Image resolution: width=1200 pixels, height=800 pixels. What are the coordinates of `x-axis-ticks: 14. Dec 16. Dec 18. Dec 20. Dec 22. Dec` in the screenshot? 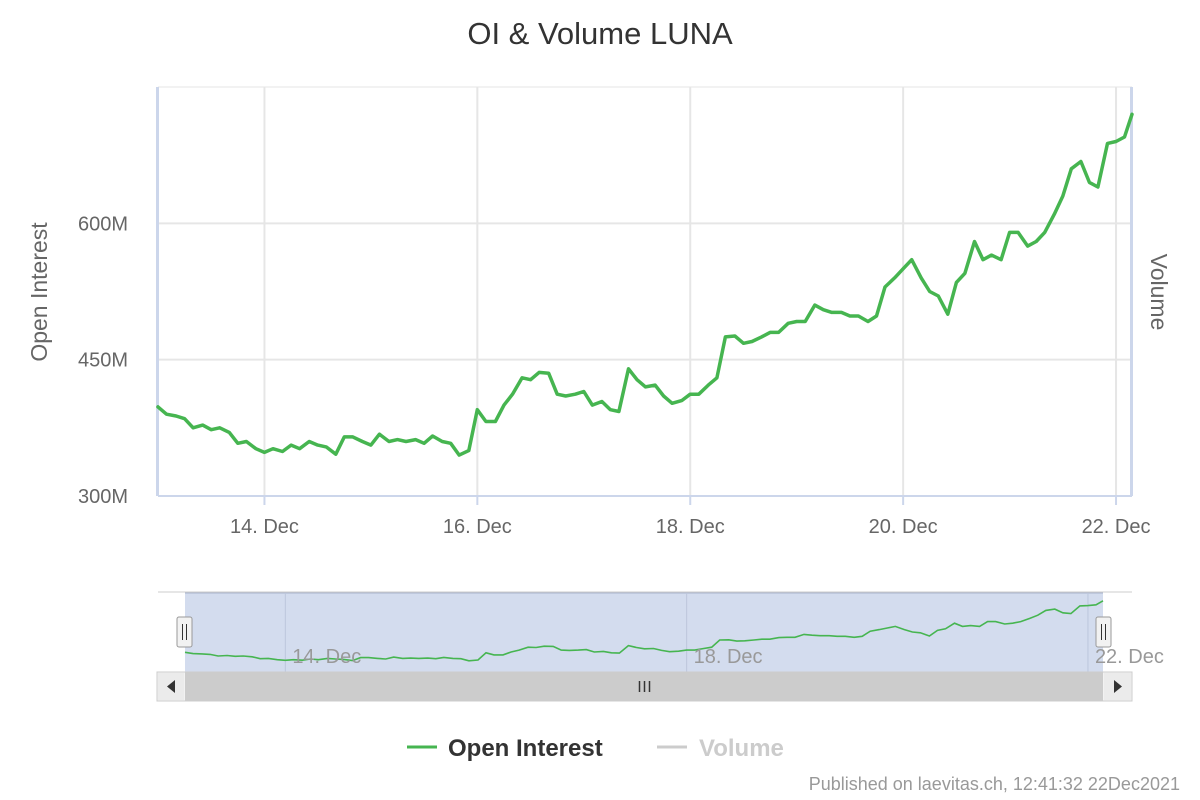 It's located at (690, 517).